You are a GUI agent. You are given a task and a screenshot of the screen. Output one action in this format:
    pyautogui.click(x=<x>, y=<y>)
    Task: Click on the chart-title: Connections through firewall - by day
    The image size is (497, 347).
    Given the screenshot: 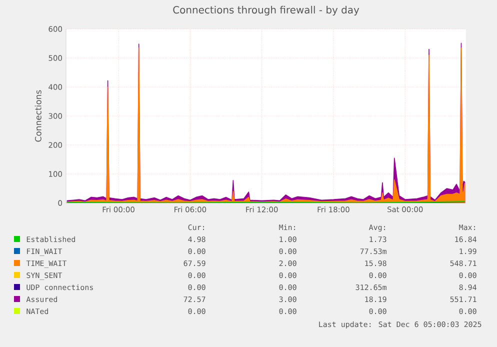 What is the action you would take?
    pyautogui.click(x=266, y=11)
    